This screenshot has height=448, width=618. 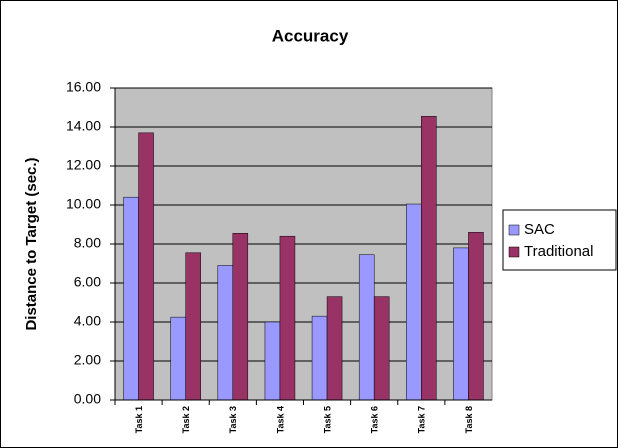 I want to click on x-tick-label: Task 5, so click(x=327, y=419).